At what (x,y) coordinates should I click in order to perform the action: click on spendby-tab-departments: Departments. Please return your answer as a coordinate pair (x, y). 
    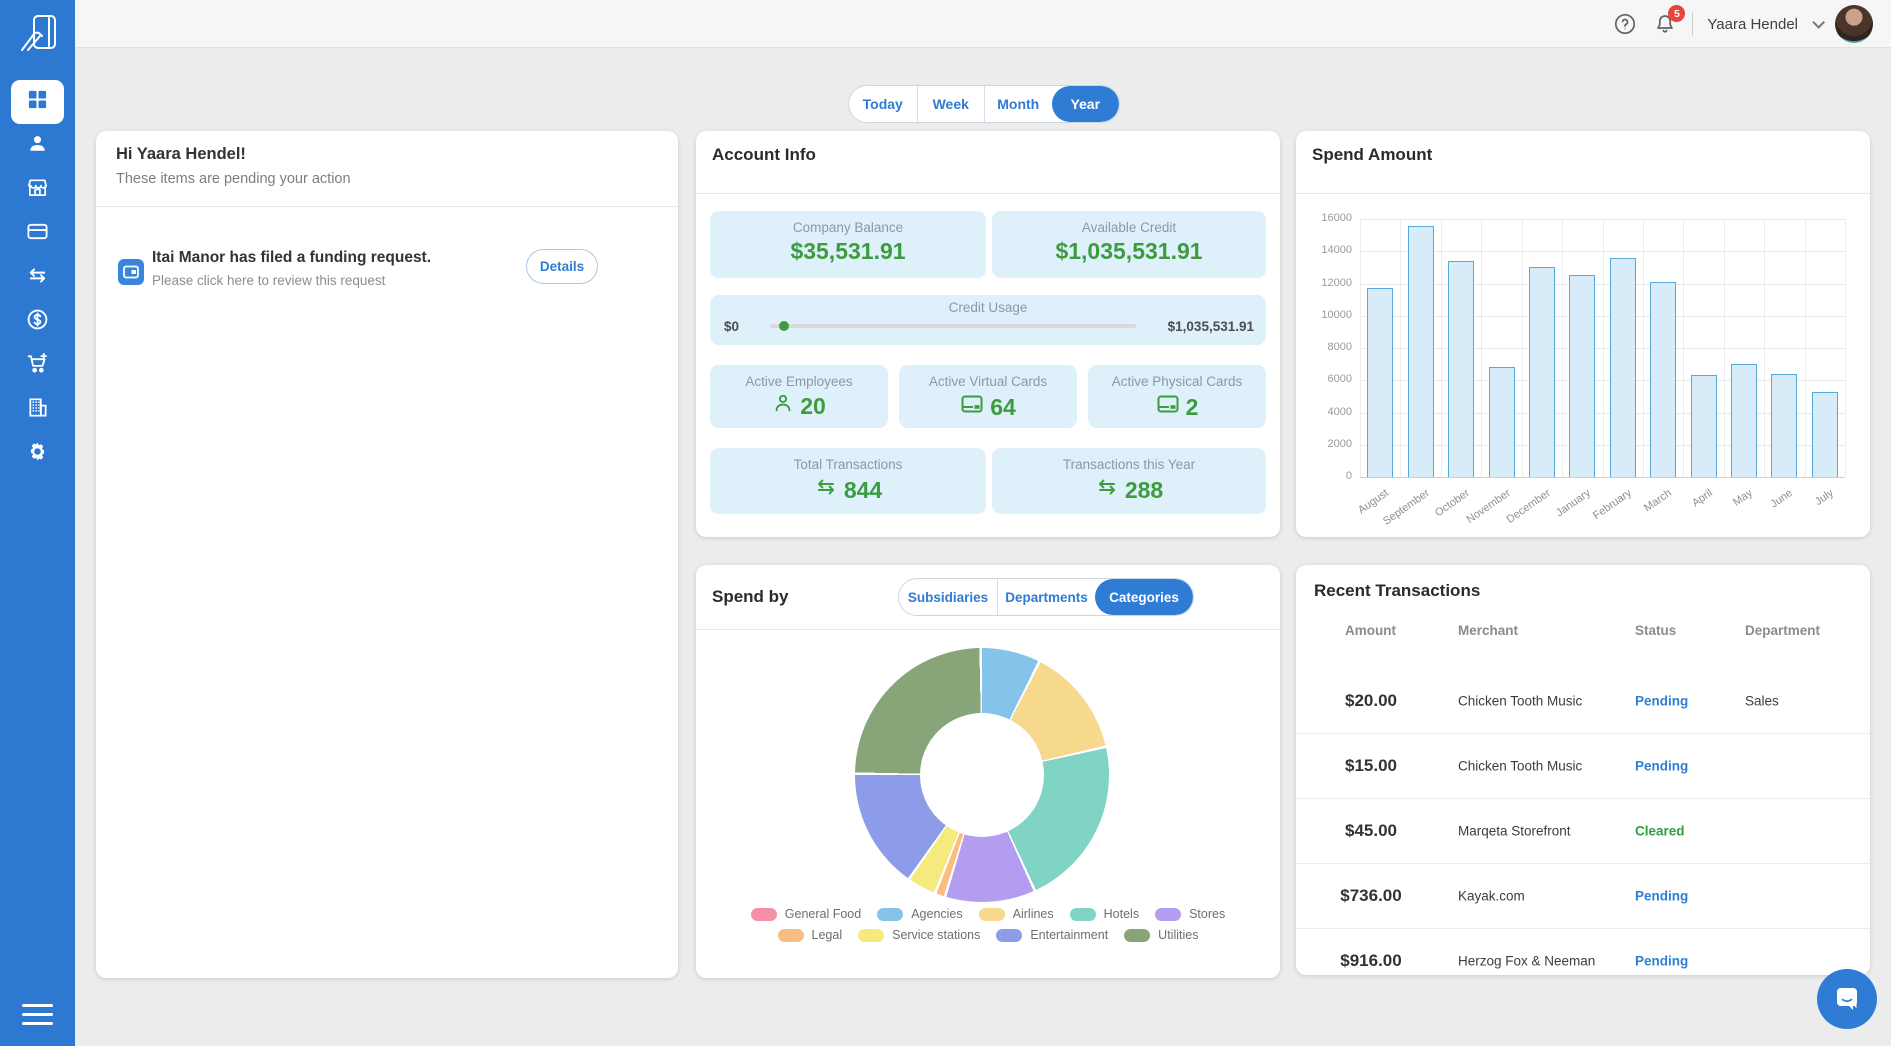
    Looking at the image, I should click on (1046, 597).